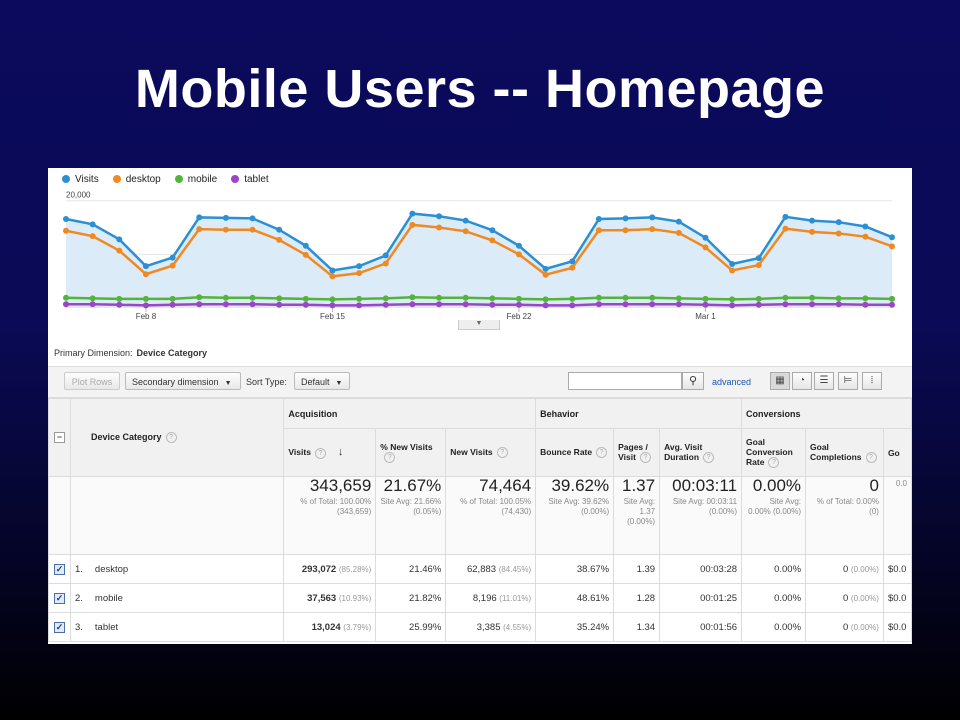  I want to click on row-checkbox-cell: ✓, so click(59, 627).